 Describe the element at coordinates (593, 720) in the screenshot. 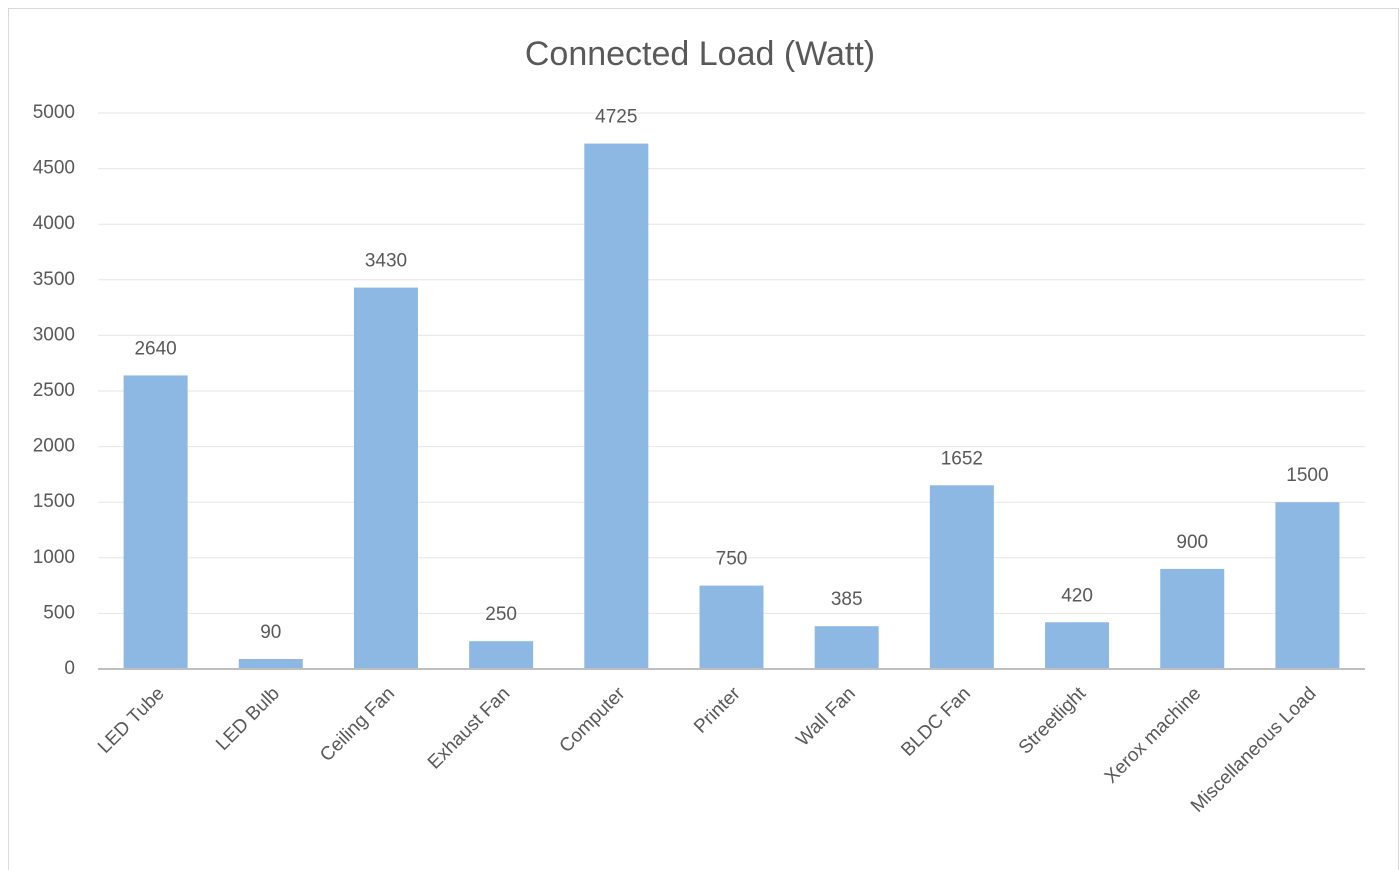

I see `x-tick-label: Computer` at that location.